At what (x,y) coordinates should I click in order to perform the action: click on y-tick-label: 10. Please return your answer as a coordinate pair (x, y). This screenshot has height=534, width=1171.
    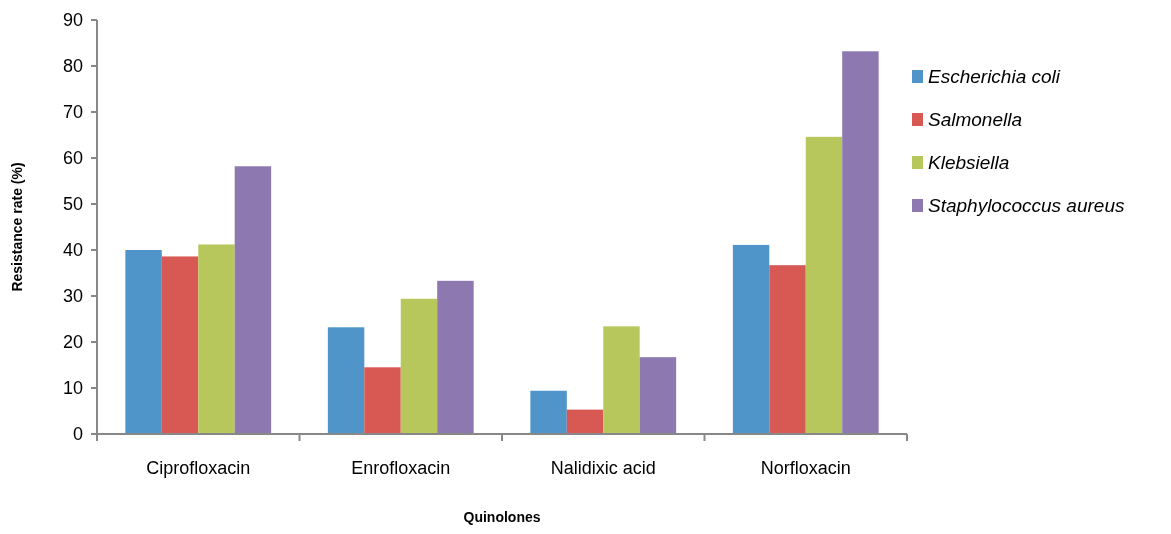
    Looking at the image, I should click on (72, 388).